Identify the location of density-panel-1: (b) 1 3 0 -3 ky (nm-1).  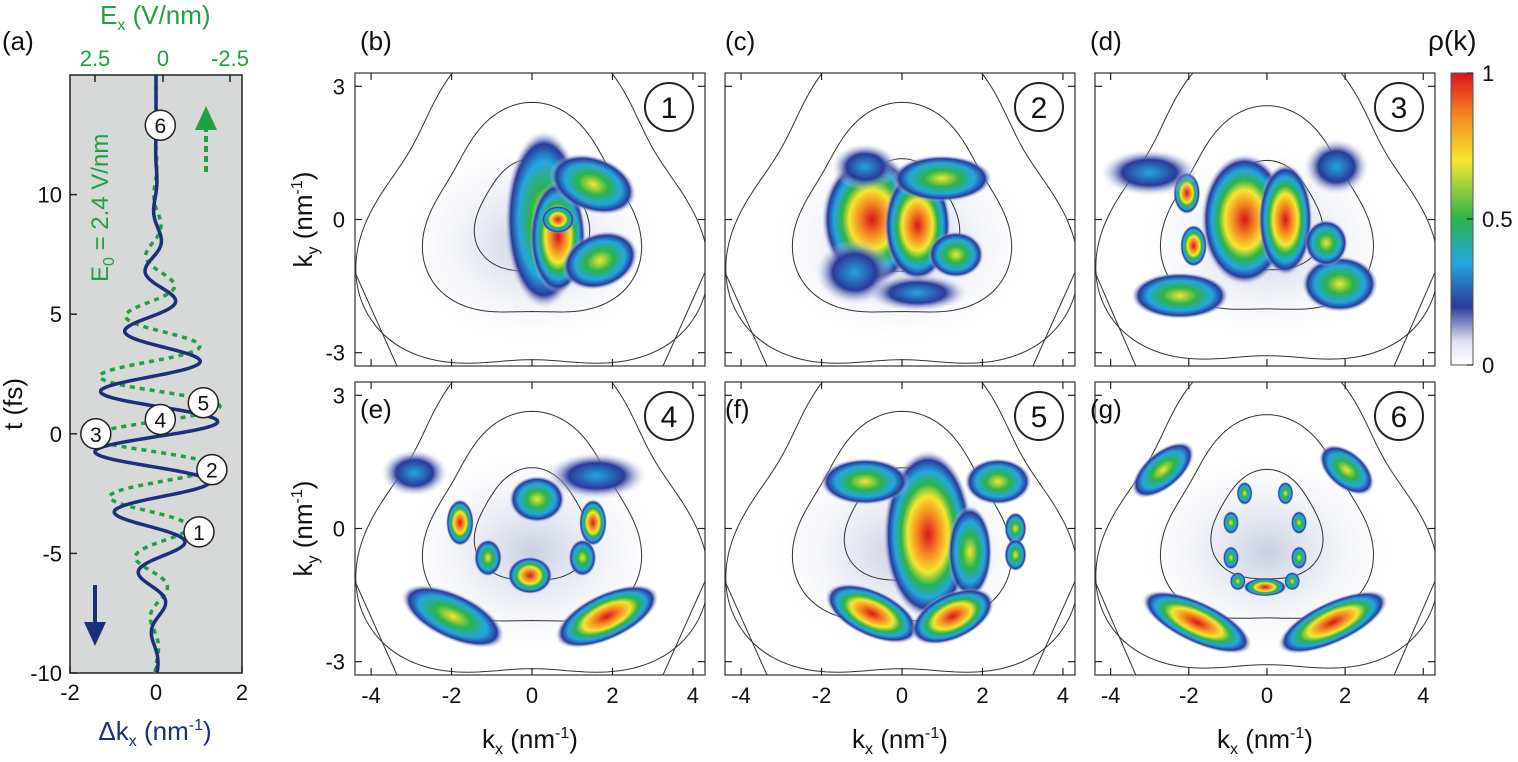
(497, 196).